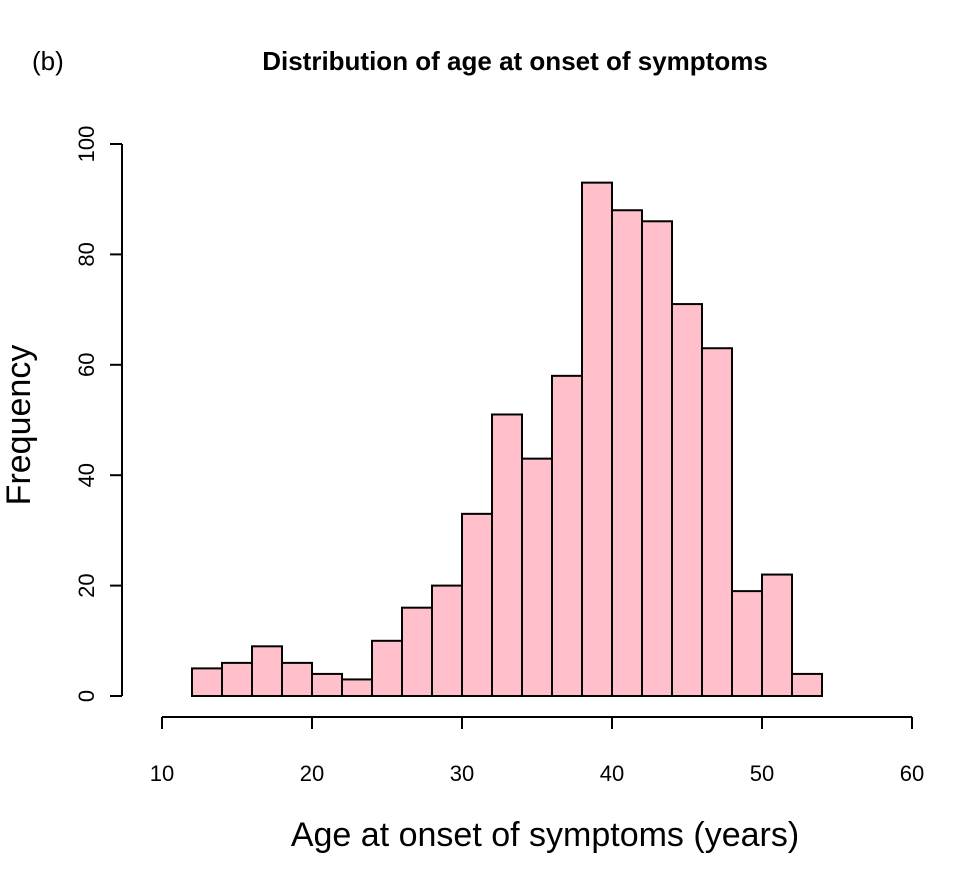 The height and width of the screenshot is (880, 980). What do you see at coordinates (86, 696) in the screenshot?
I see `y-tick-label: 0` at bounding box center [86, 696].